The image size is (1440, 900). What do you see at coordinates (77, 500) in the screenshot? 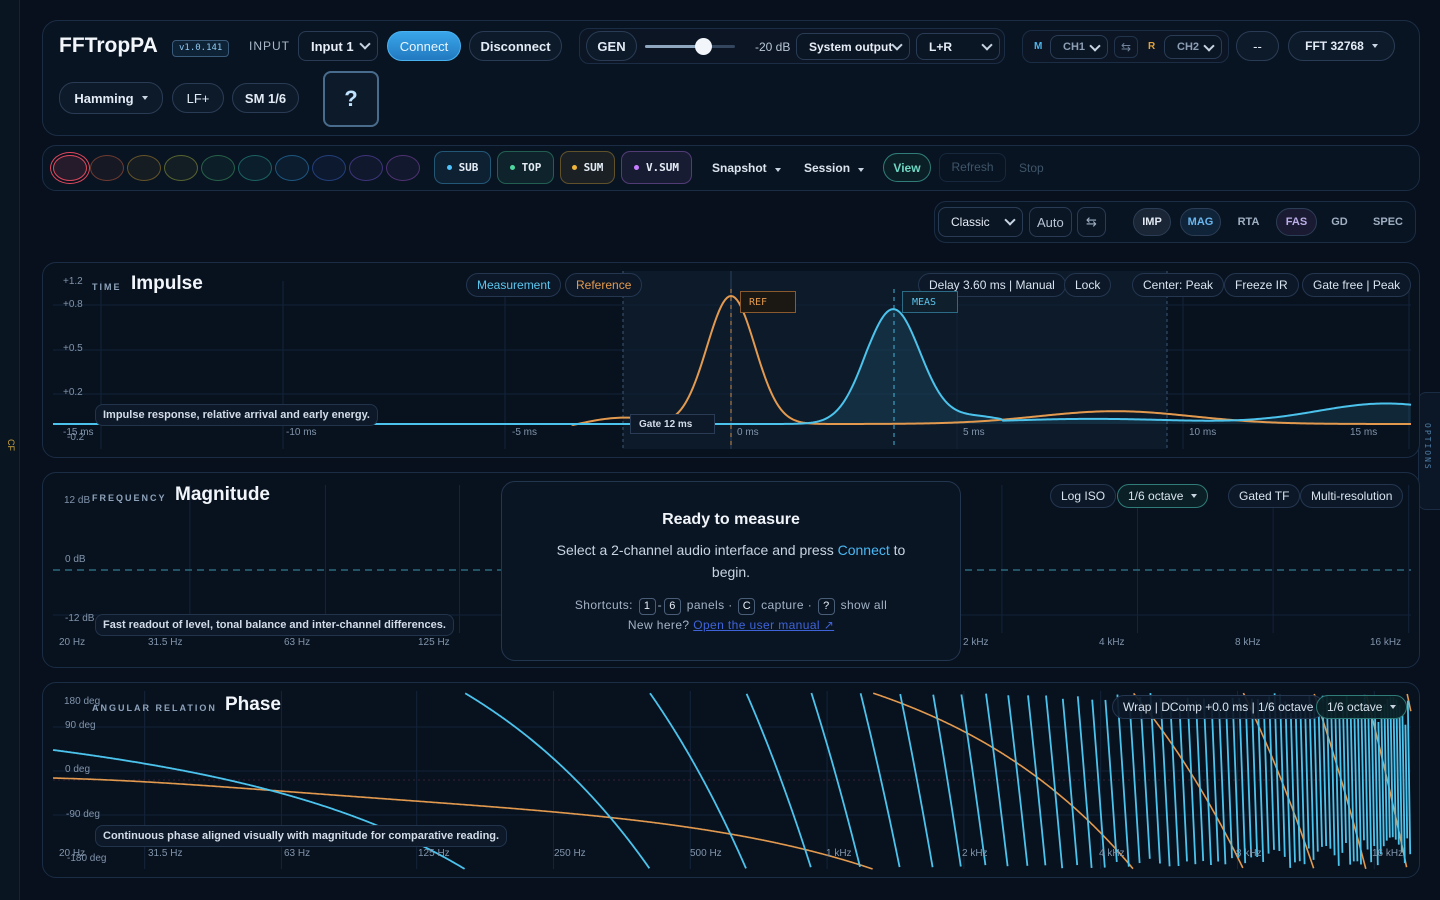
I see `magnitude-y-tick-label: 12 dB` at bounding box center [77, 500].